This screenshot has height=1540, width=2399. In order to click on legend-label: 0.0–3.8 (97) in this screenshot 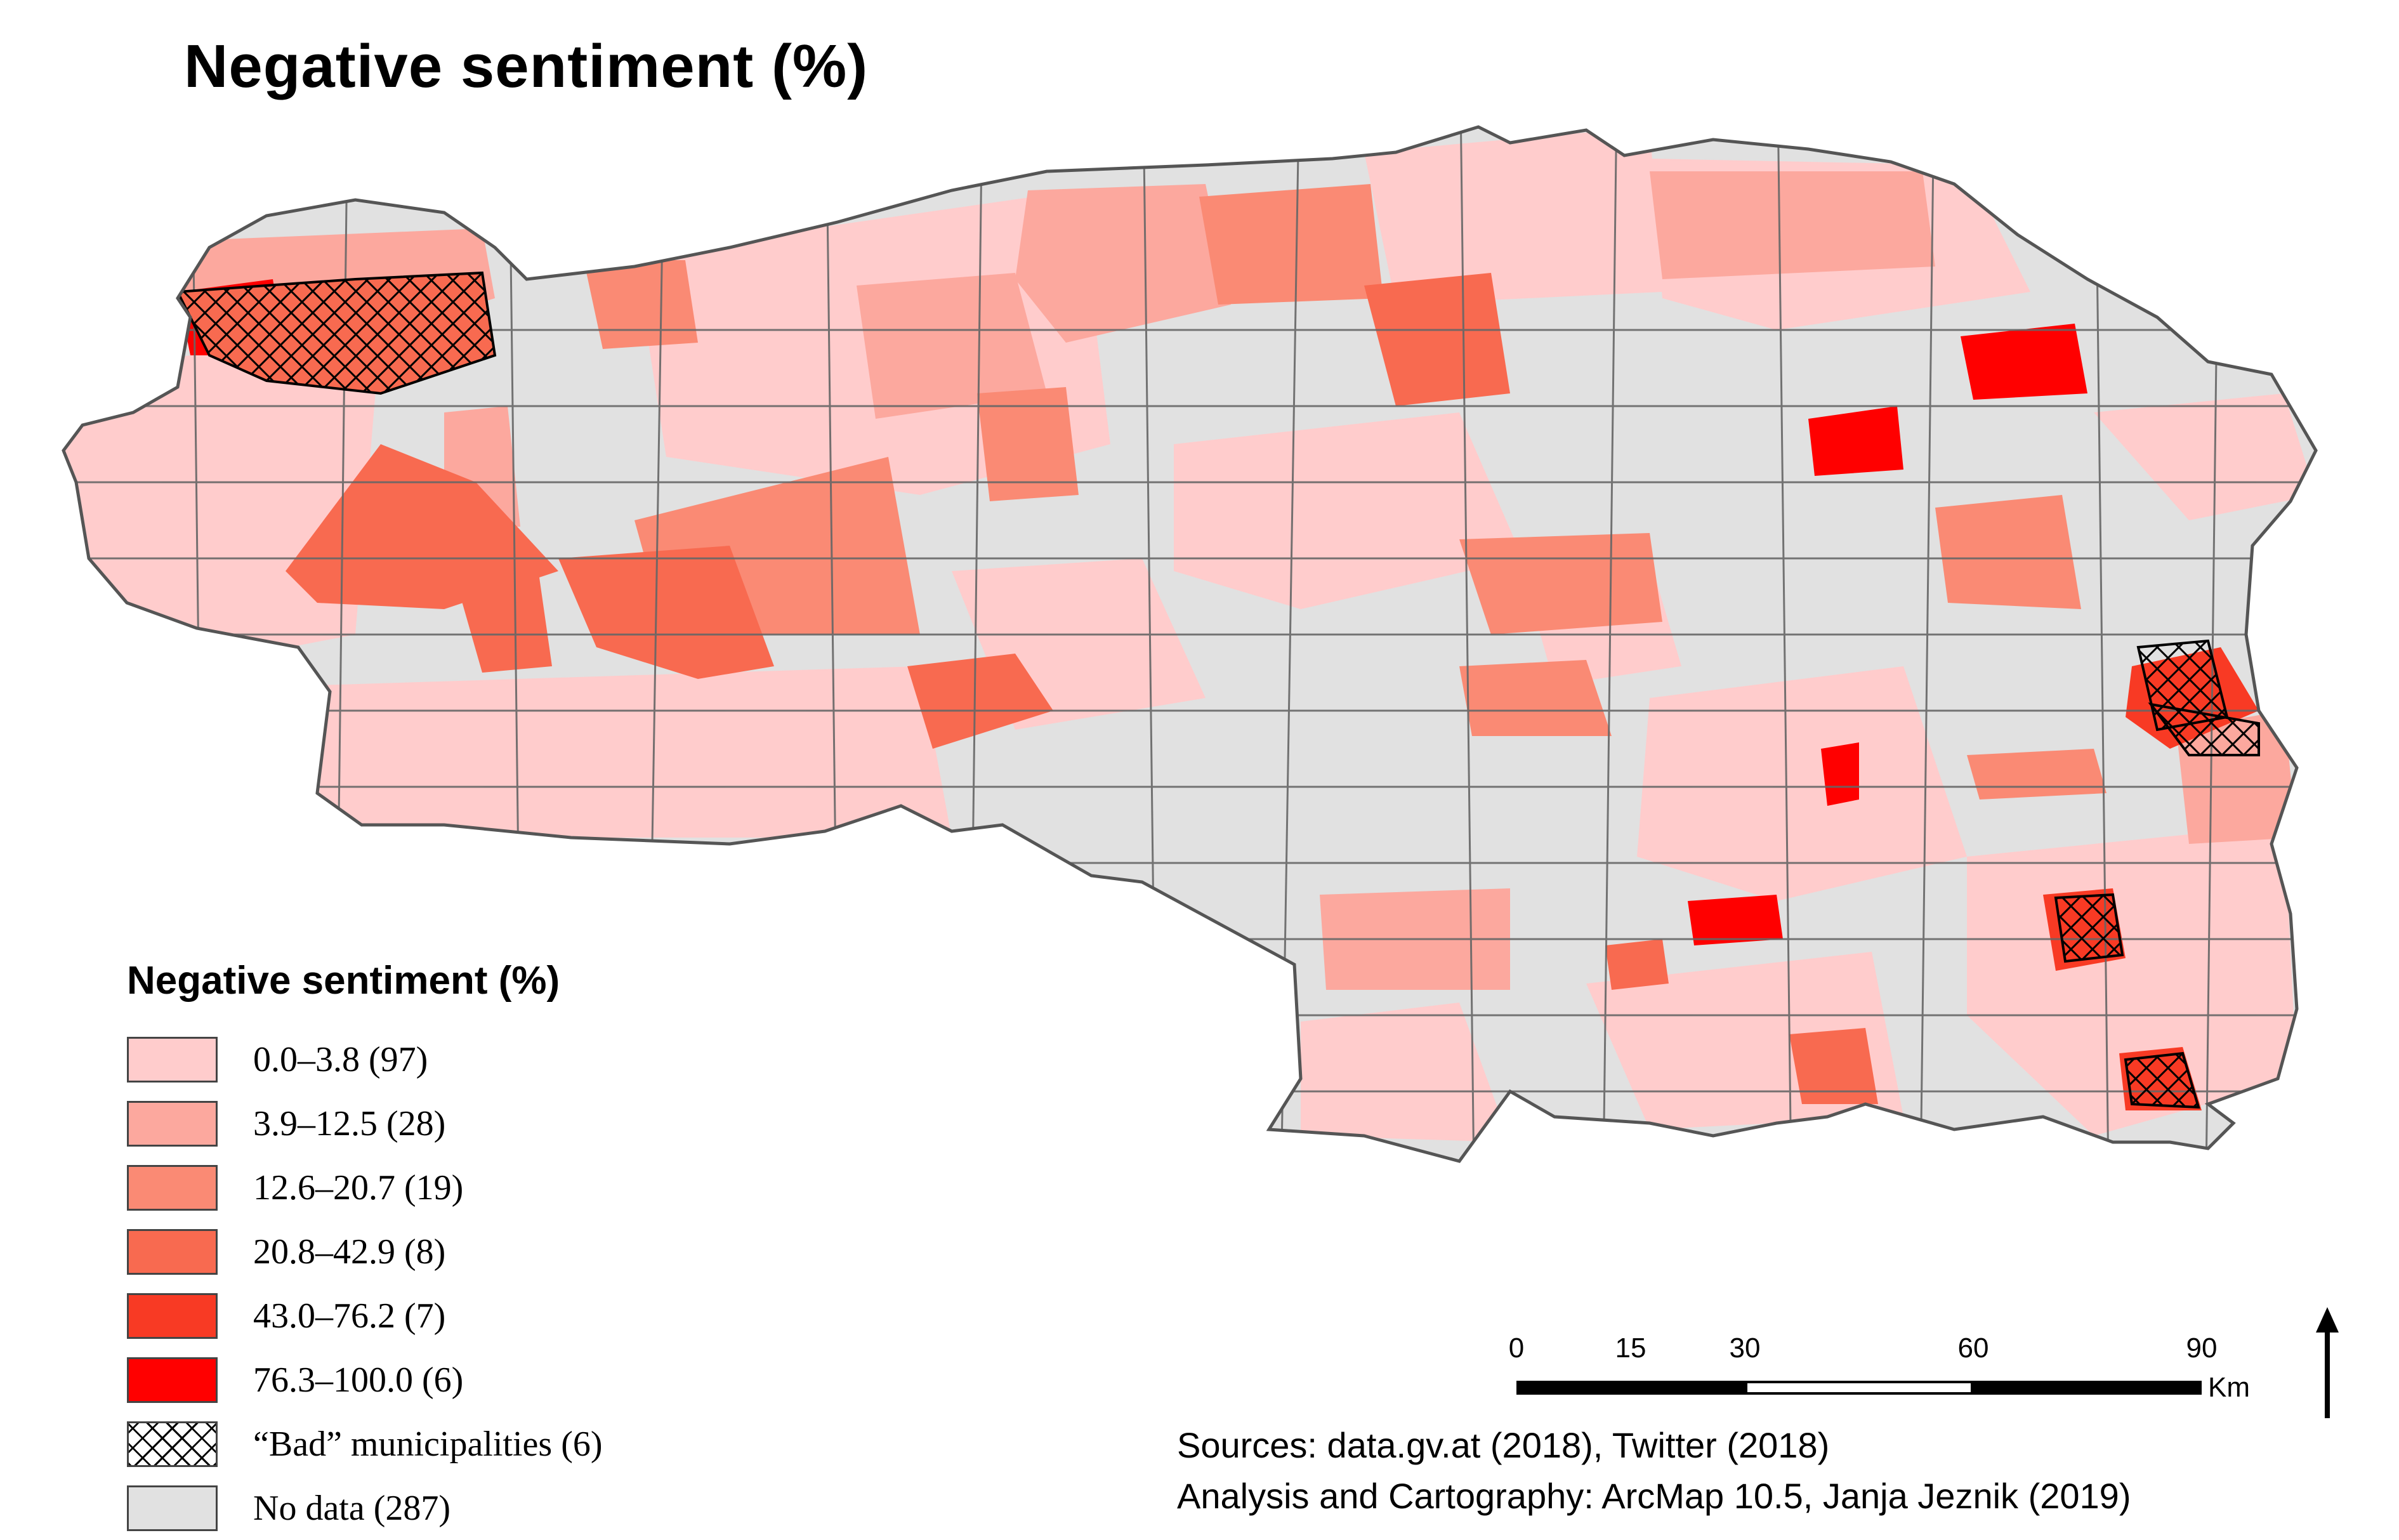, I will do `click(340, 1059)`.